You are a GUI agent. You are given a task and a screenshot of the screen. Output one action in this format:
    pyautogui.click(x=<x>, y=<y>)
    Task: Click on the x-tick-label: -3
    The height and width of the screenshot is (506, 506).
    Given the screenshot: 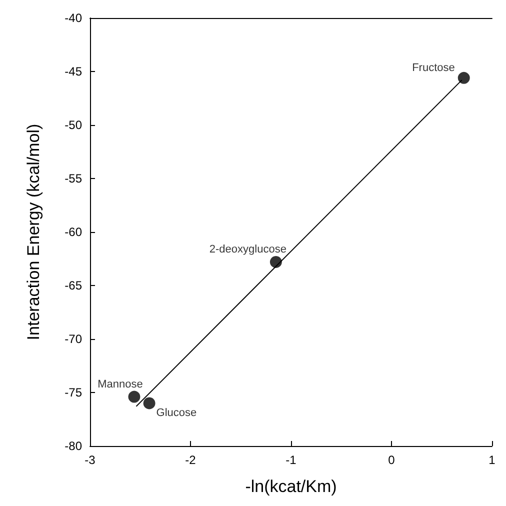 What is the action you would take?
    pyautogui.click(x=90, y=460)
    